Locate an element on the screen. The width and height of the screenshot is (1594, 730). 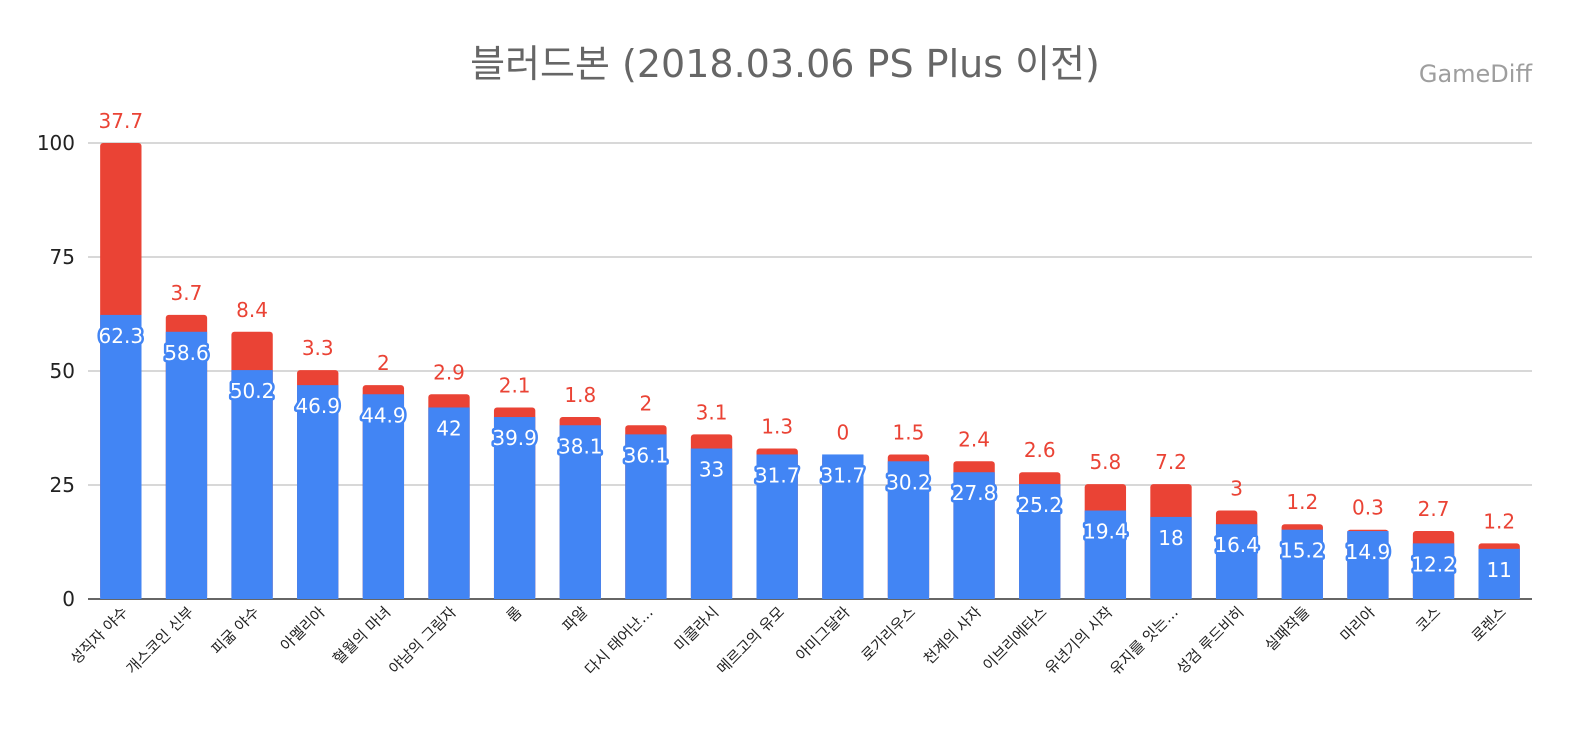
x-tick-label: 천계의 사자 is located at coordinates (952, 635).